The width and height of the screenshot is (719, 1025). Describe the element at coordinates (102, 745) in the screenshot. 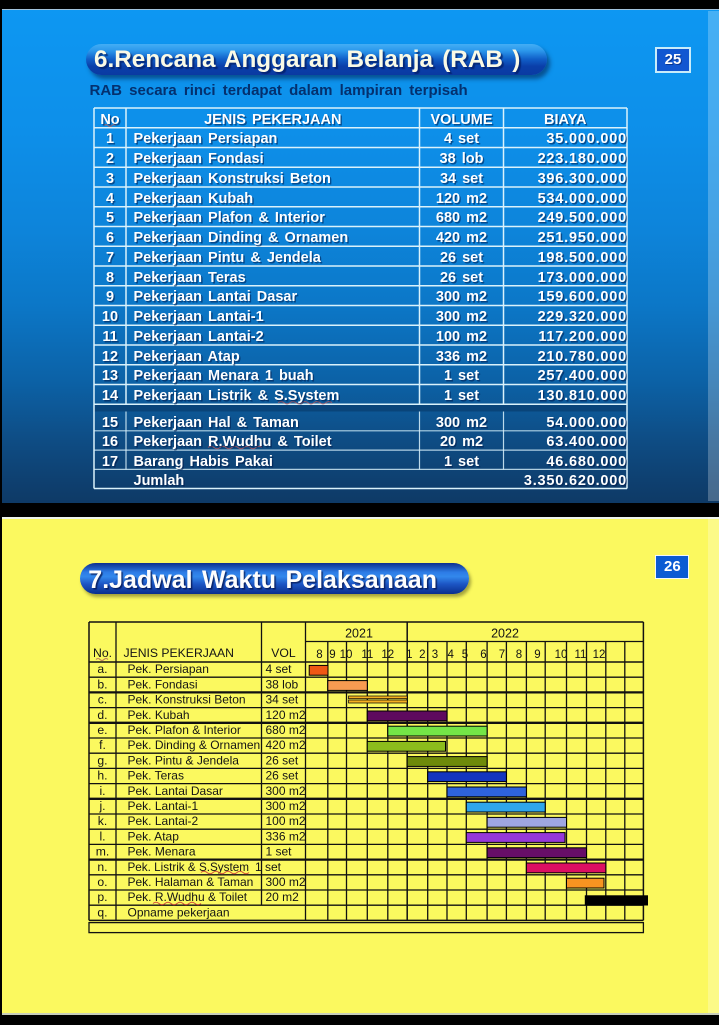

I see `svg-text: f.` at that location.